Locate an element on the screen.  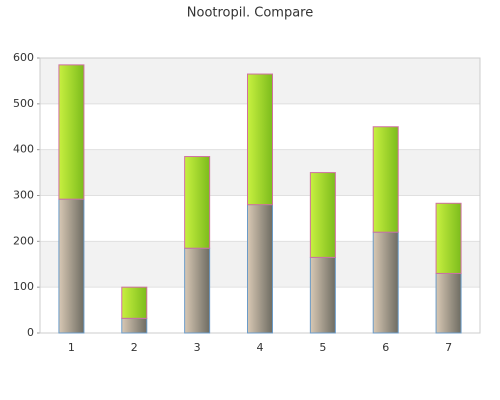
x-tick-label: 7 is located at coordinates (448, 347).